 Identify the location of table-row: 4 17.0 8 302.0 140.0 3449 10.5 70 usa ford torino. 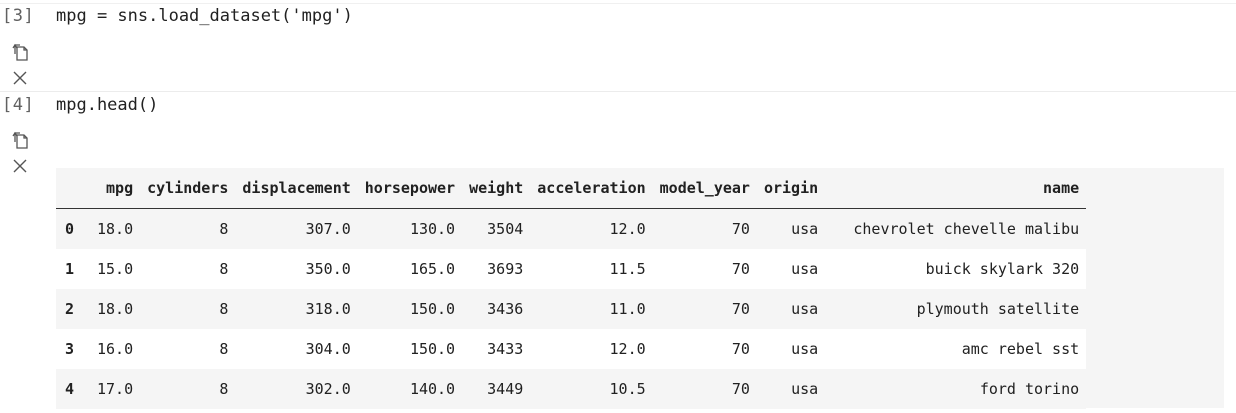
(571, 389).